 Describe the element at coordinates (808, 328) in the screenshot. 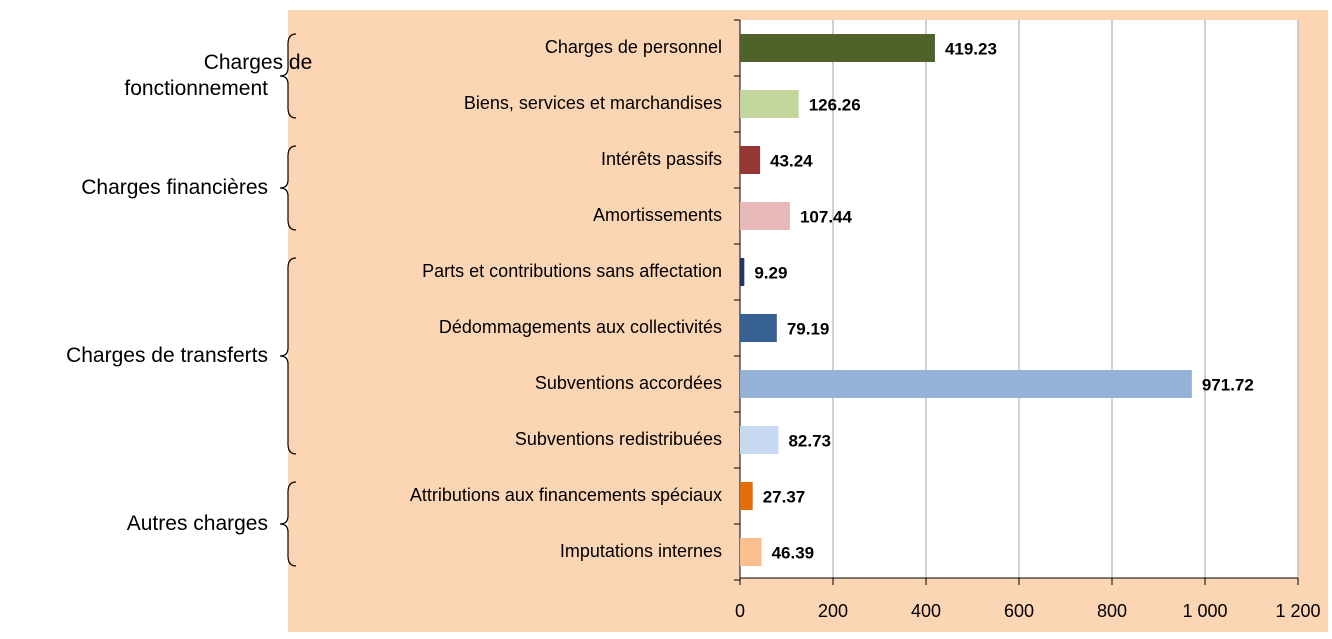

I see `value-label: 79.19` at that location.